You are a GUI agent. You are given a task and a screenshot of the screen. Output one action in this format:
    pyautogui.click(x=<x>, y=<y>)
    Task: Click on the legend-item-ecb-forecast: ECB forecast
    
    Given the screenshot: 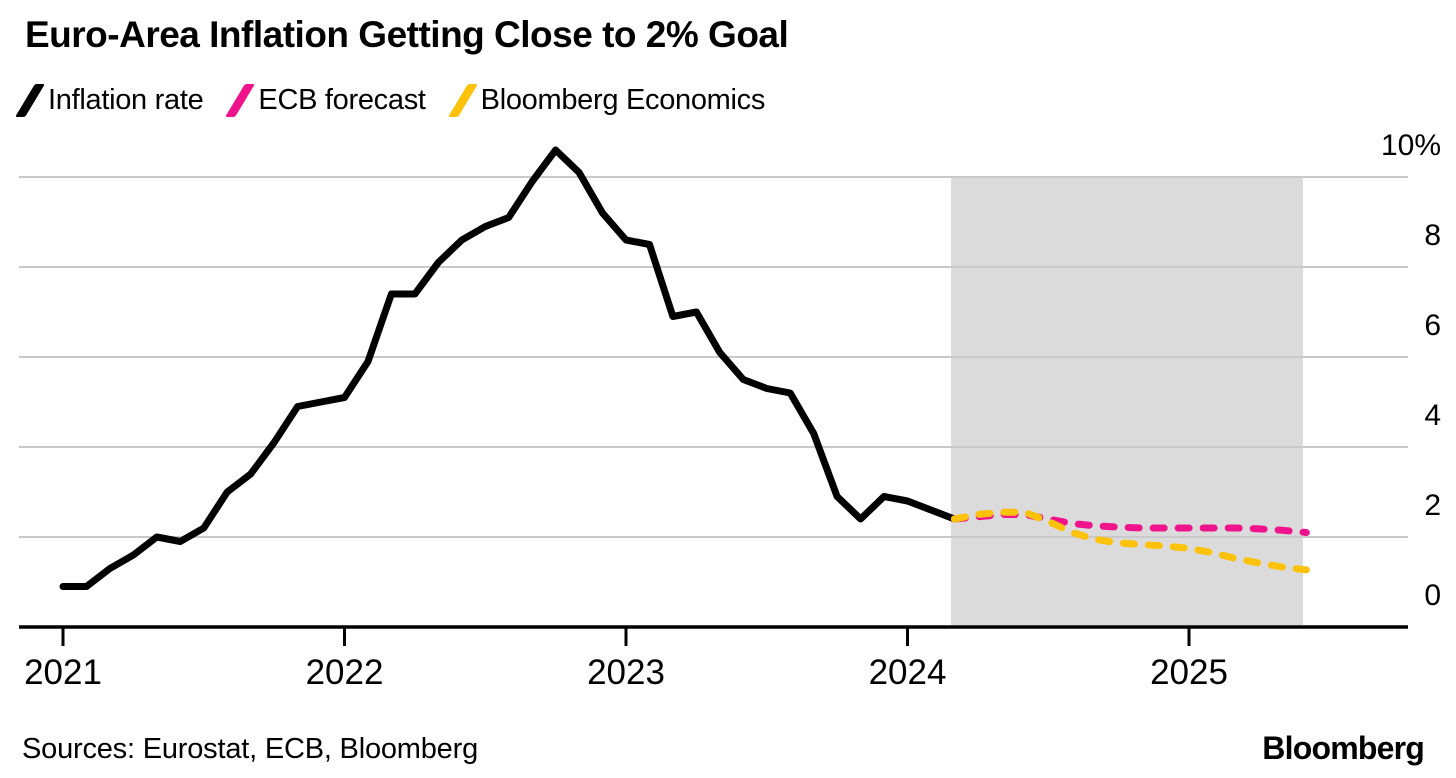 What is the action you would take?
    pyautogui.click(x=325, y=100)
    